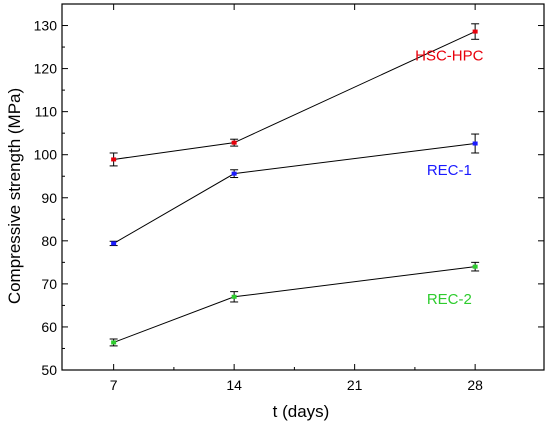 The width and height of the screenshot is (550, 426). I want to click on x-tick-label: 7, so click(114, 385).